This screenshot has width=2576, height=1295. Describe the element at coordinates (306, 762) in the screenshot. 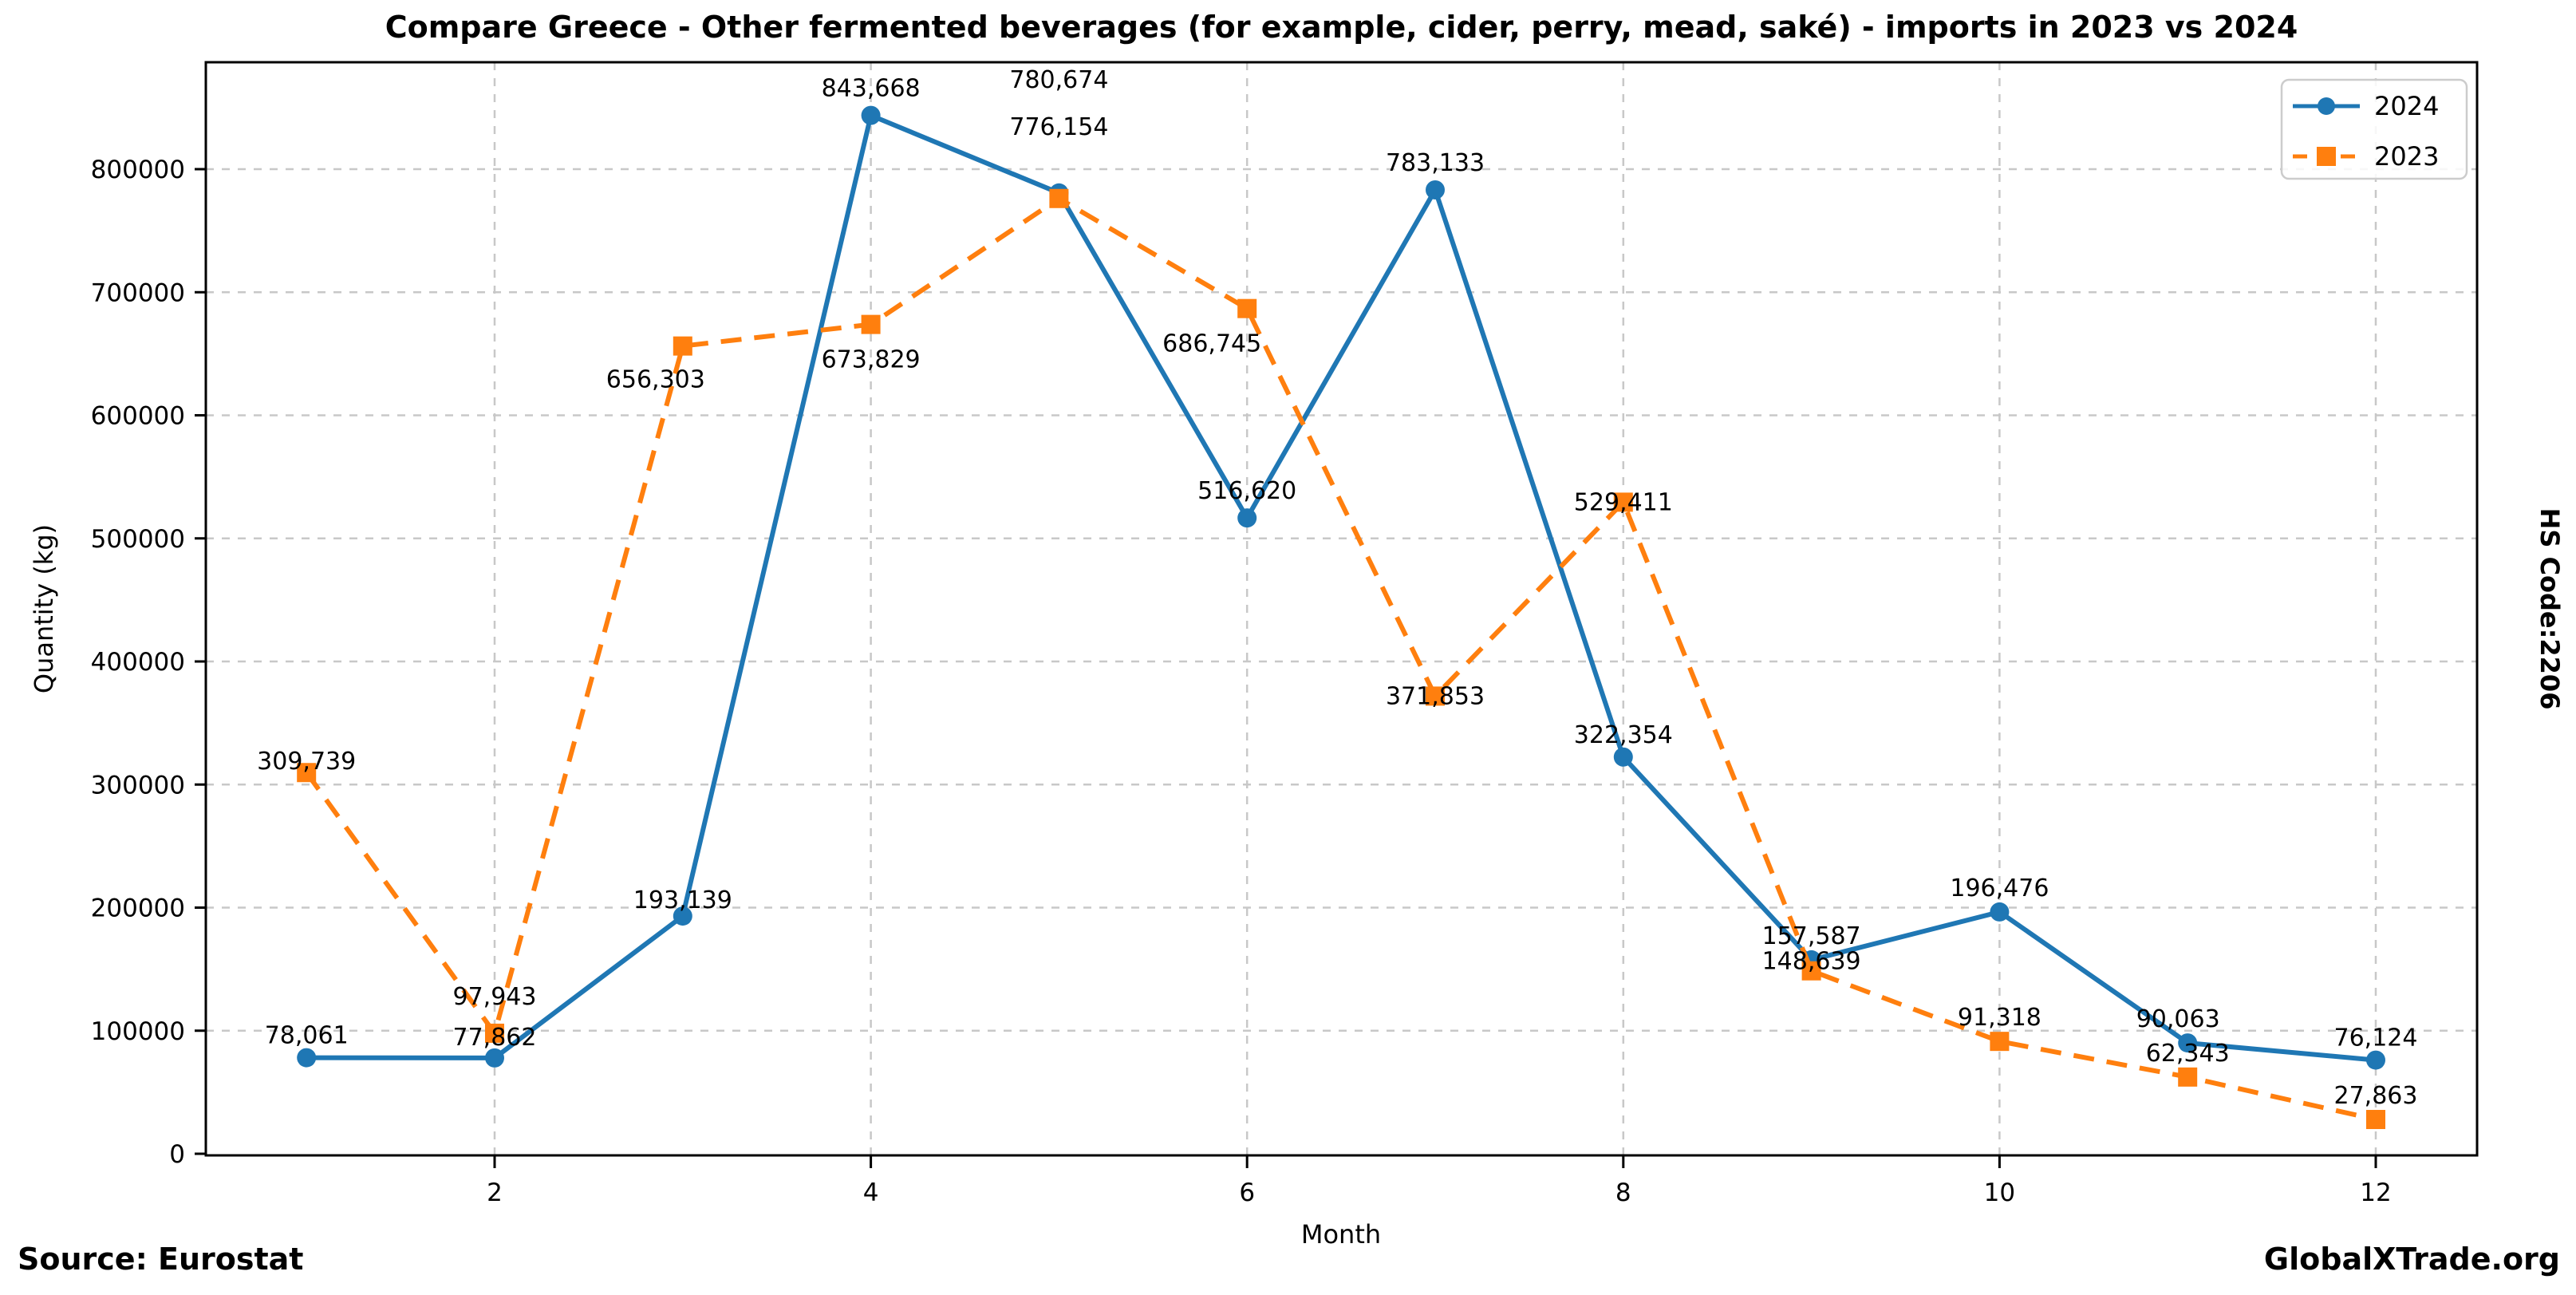

I see `value-label-2023-m1: 309,739` at that location.